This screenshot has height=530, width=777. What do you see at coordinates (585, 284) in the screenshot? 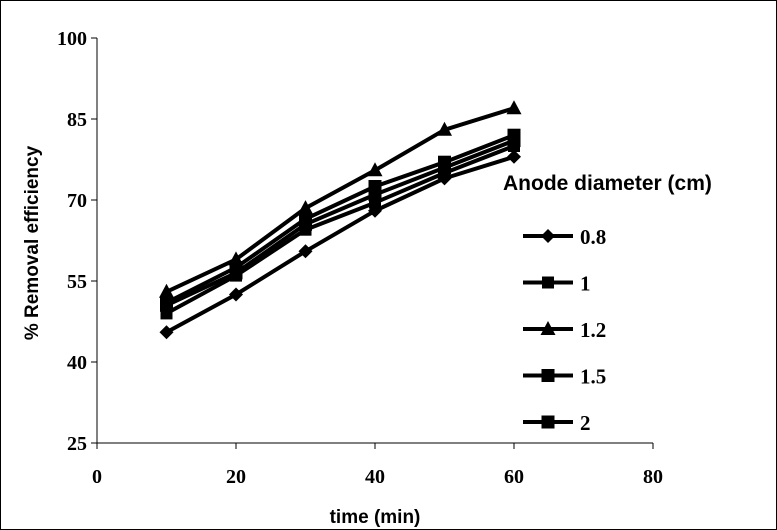
I see `legend-label: 1` at bounding box center [585, 284].